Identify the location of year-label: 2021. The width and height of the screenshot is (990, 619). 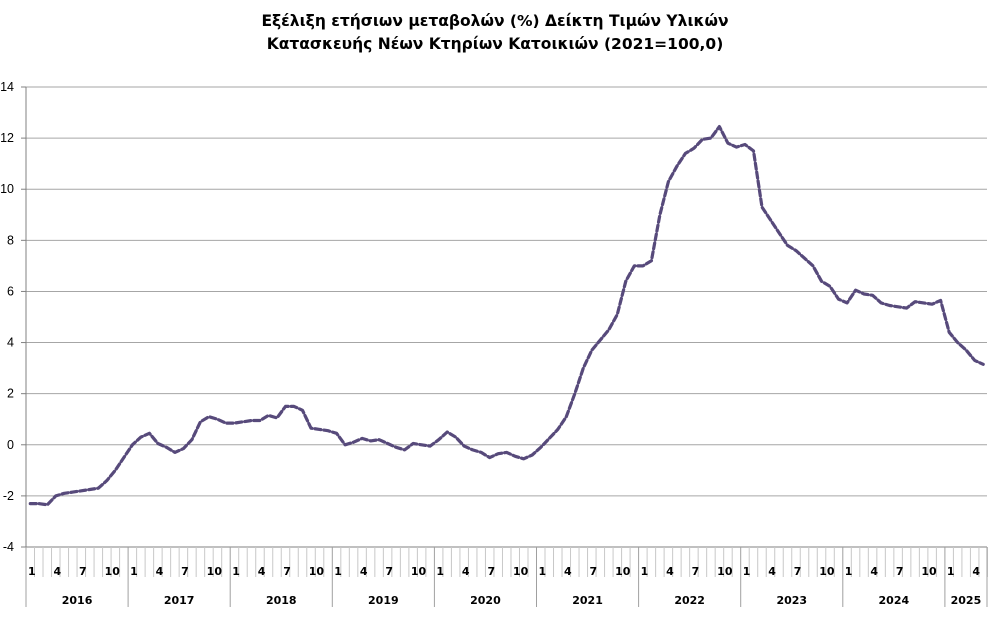
(587, 600).